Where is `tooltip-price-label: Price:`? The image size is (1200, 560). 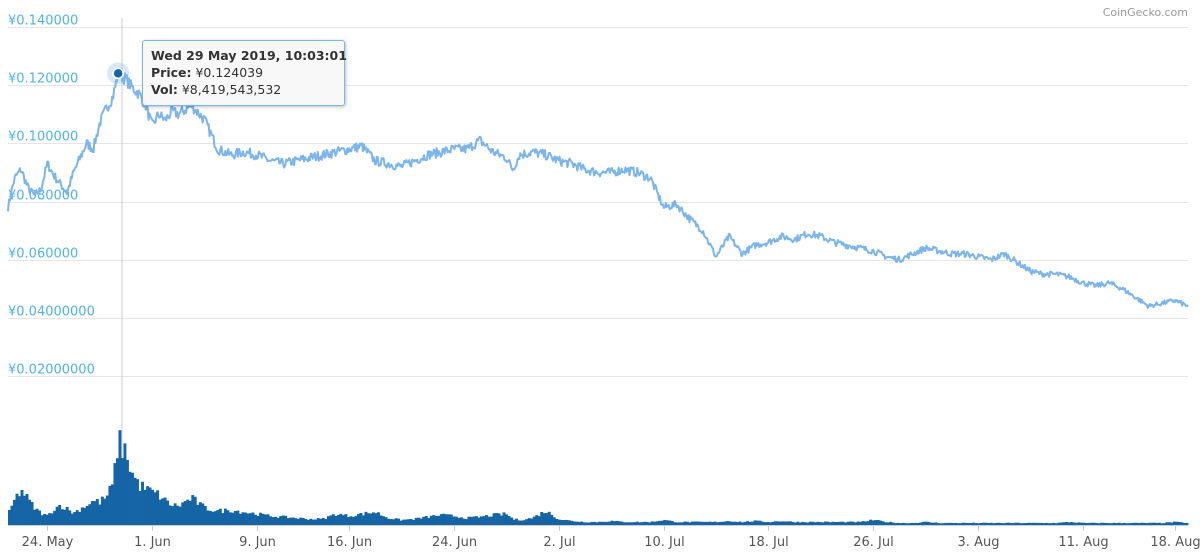
tooltip-price-label: Price: is located at coordinates (171, 72).